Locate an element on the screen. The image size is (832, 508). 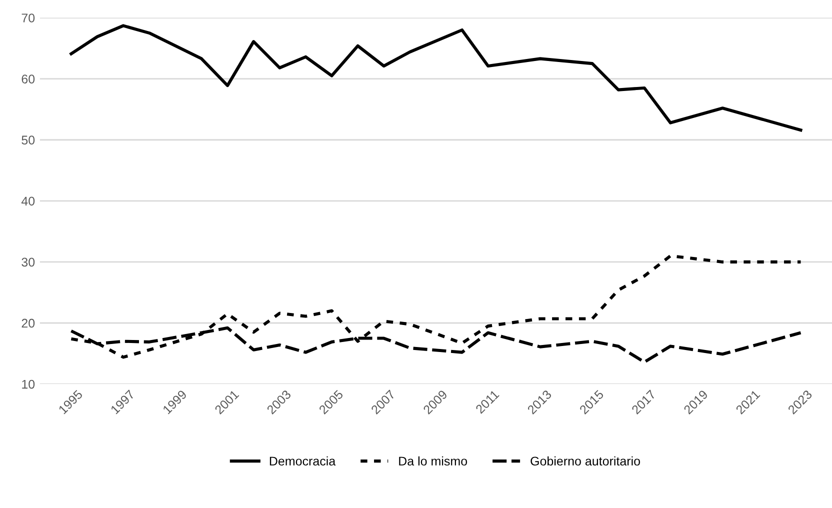
legend-label: Da lo mismo is located at coordinates (433, 461).